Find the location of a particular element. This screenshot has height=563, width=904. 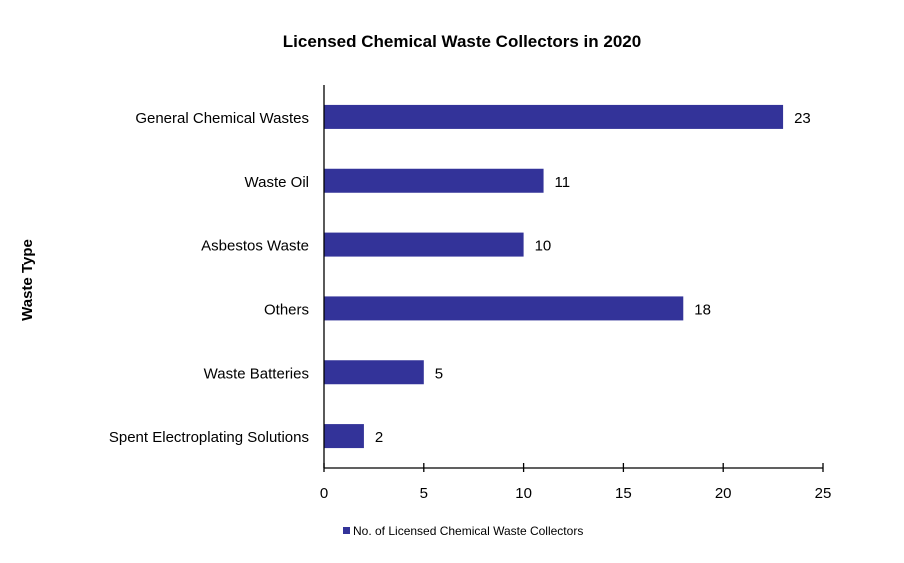

data-label: 23 is located at coordinates (802, 118).